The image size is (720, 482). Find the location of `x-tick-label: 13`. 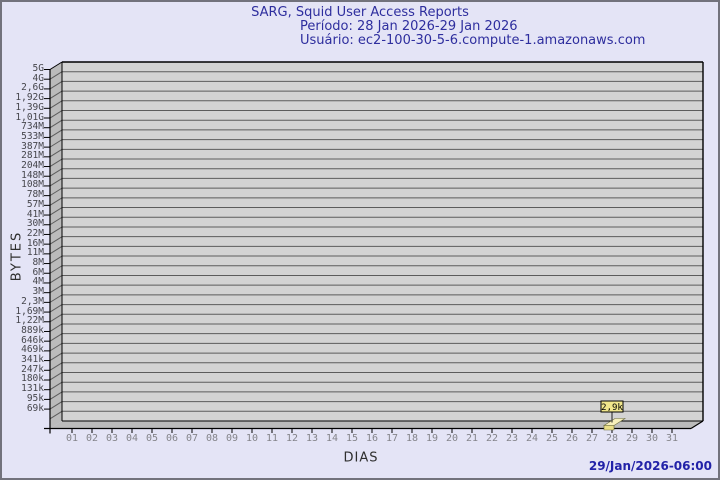

x-tick-label: 13 is located at coordinates (312, 438).